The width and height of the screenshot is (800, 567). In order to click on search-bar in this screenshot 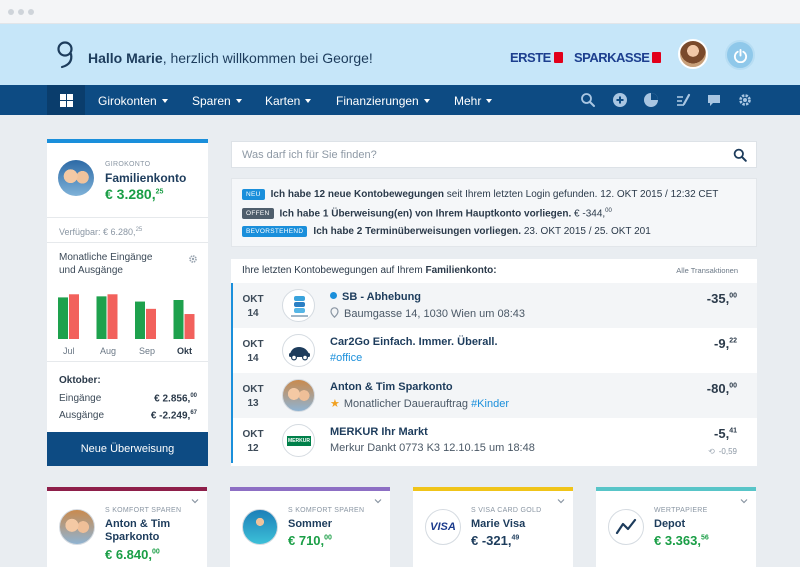, I will do `click(494, 154)`.